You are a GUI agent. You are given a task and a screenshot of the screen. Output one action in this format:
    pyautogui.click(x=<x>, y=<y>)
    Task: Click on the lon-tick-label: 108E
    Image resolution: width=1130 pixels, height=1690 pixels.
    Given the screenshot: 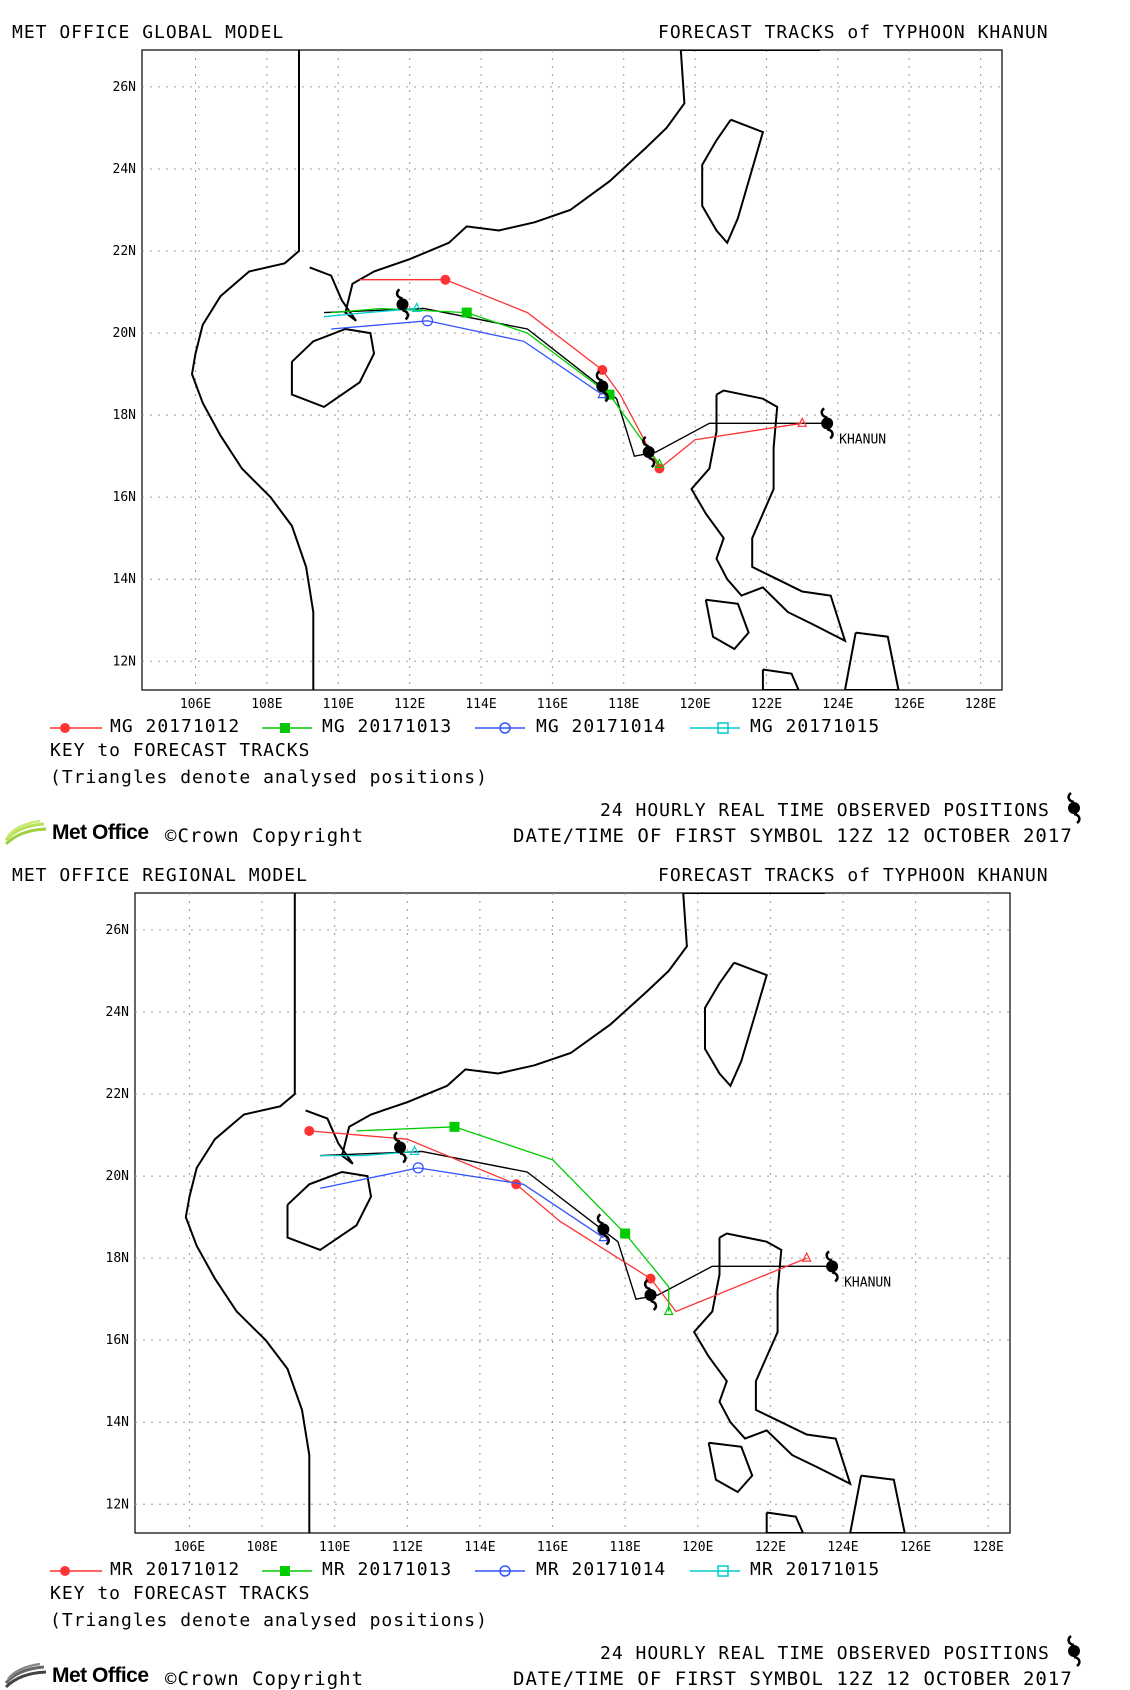 What is the action you would take?
    pyautogui.click(x=261, y=1547)
    